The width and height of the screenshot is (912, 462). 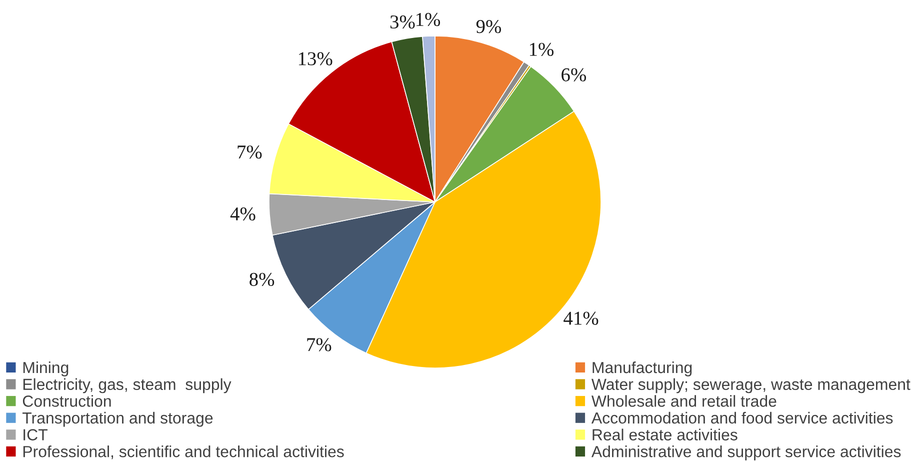 What do you see at coordinates (642, 368) in the screenshot?
I see `legend-label: Manufacturing` at bounding box center [642, 368].